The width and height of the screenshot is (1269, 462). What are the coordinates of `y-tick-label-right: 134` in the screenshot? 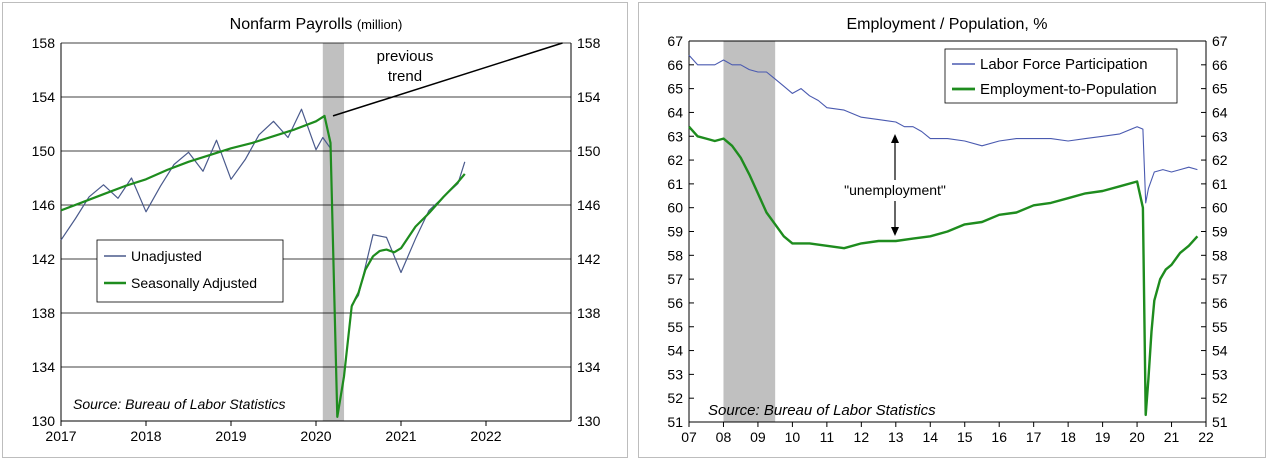 It's located at (589, 367).